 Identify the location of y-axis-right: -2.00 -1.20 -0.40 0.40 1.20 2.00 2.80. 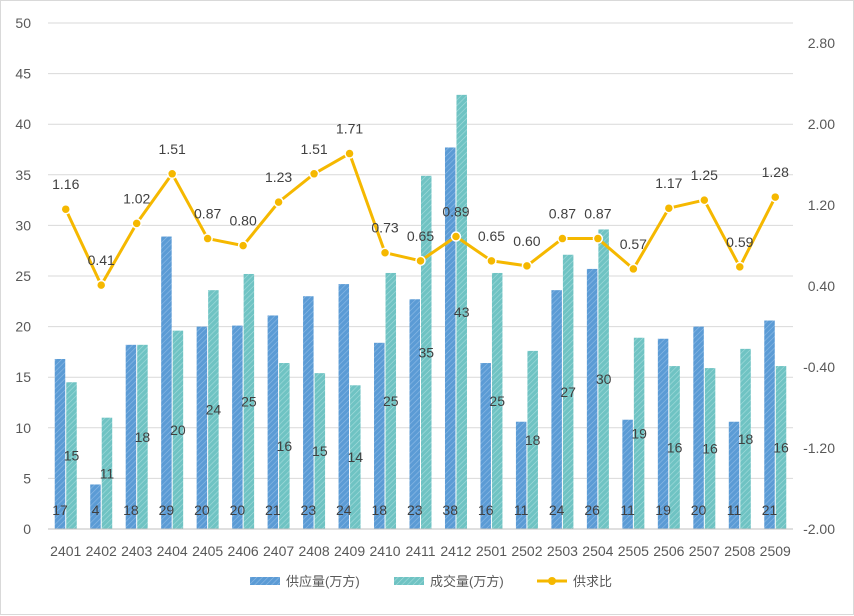
(819, 286).